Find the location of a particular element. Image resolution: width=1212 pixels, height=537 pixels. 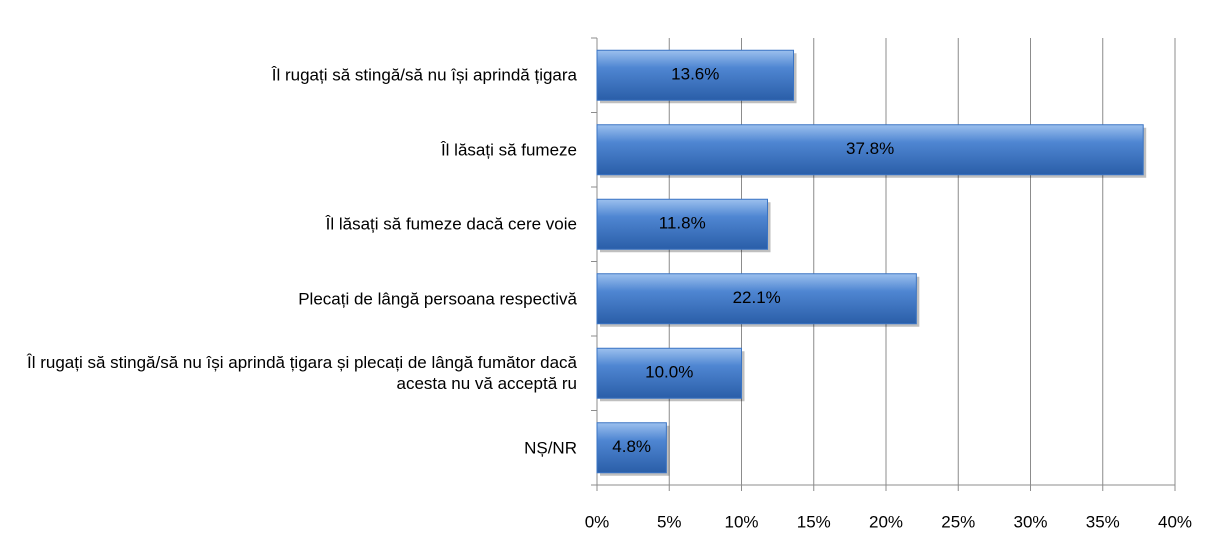

category-label: Îl lăsați să fumeze is located at coordinates (508, 150).